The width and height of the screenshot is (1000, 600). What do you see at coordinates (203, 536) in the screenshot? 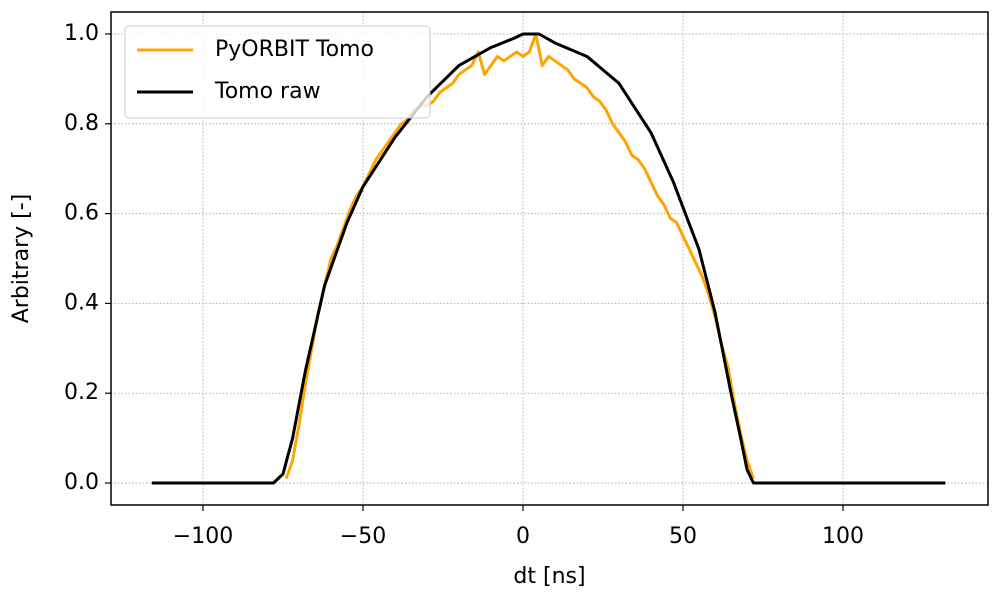
I see `x-tick-label: −100` at bounding box center [203, 536].